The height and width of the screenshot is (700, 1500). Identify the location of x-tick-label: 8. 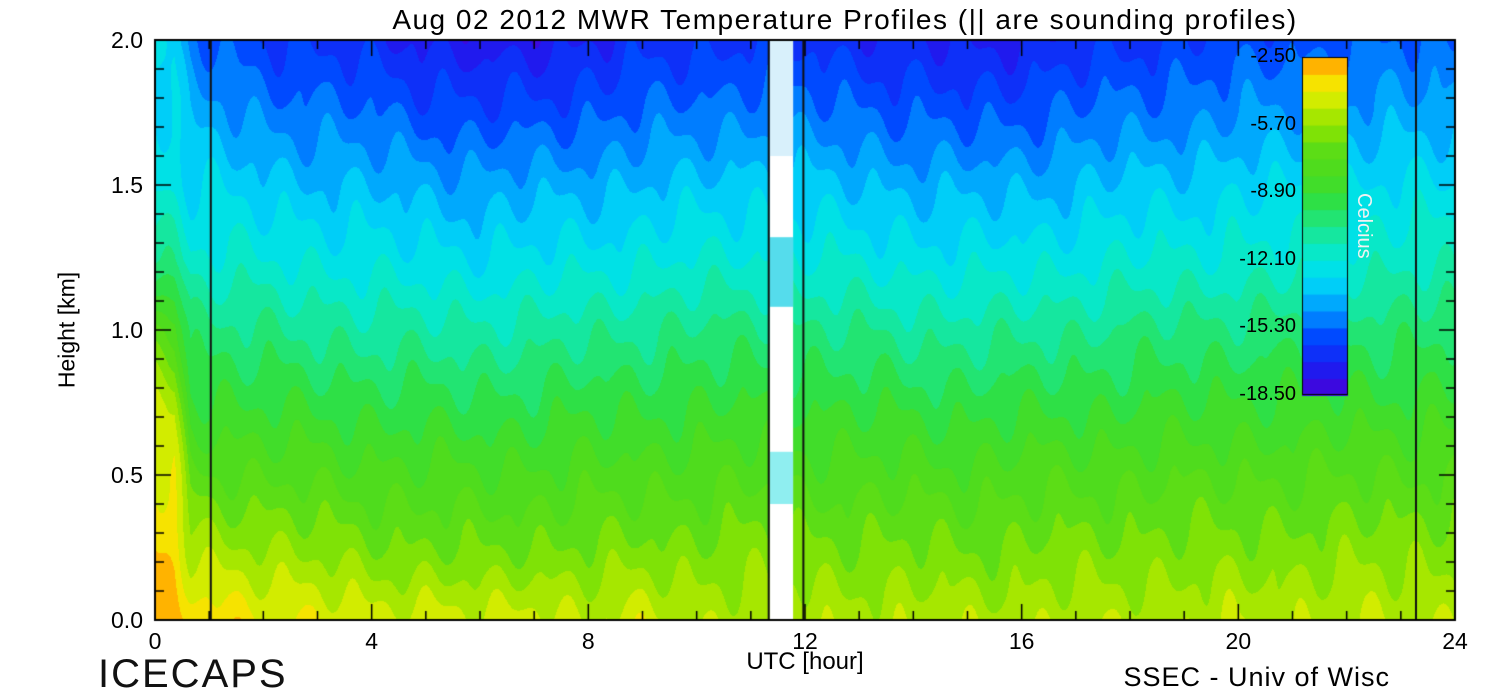
(588, 641).